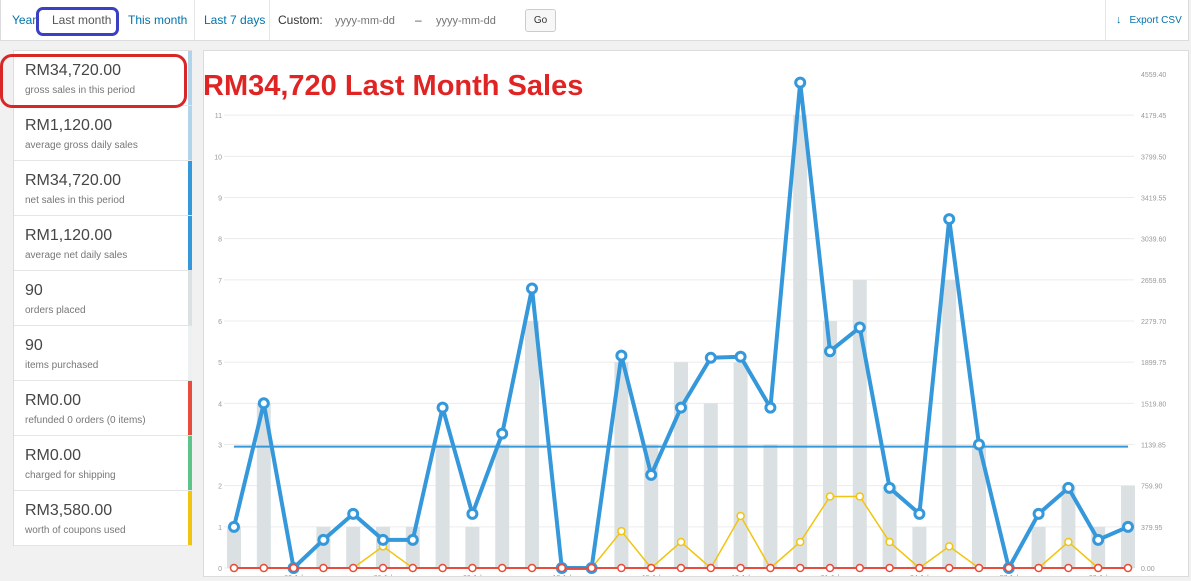 The width and height of the screenshot is (1191, 581). What do you see at coordinates (830, 575) in the screenshot?
I see `x-tick-label: 21 Jul` at bounding box center [830, 575].